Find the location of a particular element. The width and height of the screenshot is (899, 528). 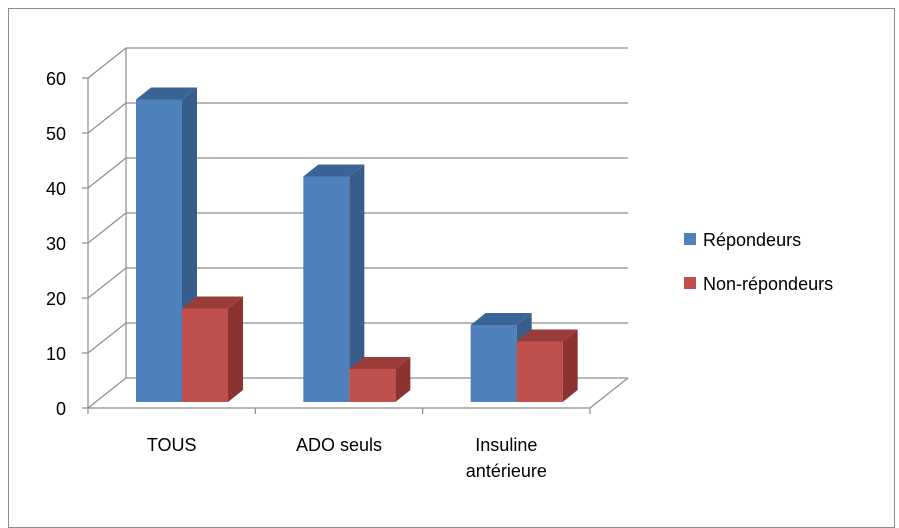

legend-label-1: Non-répondeurs is located at coordinates (768, 284).